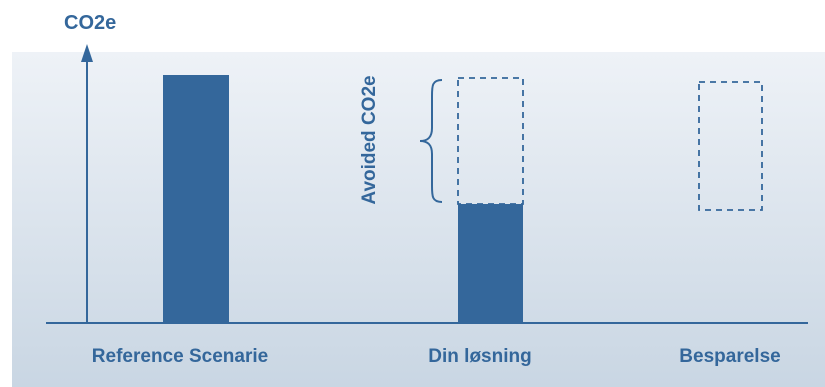 The width and height of the screenshot is (825, 387). Describe the element at coordinates (90, 23) in the screenshot. I see `y-axis-label: CO2e` at that location.